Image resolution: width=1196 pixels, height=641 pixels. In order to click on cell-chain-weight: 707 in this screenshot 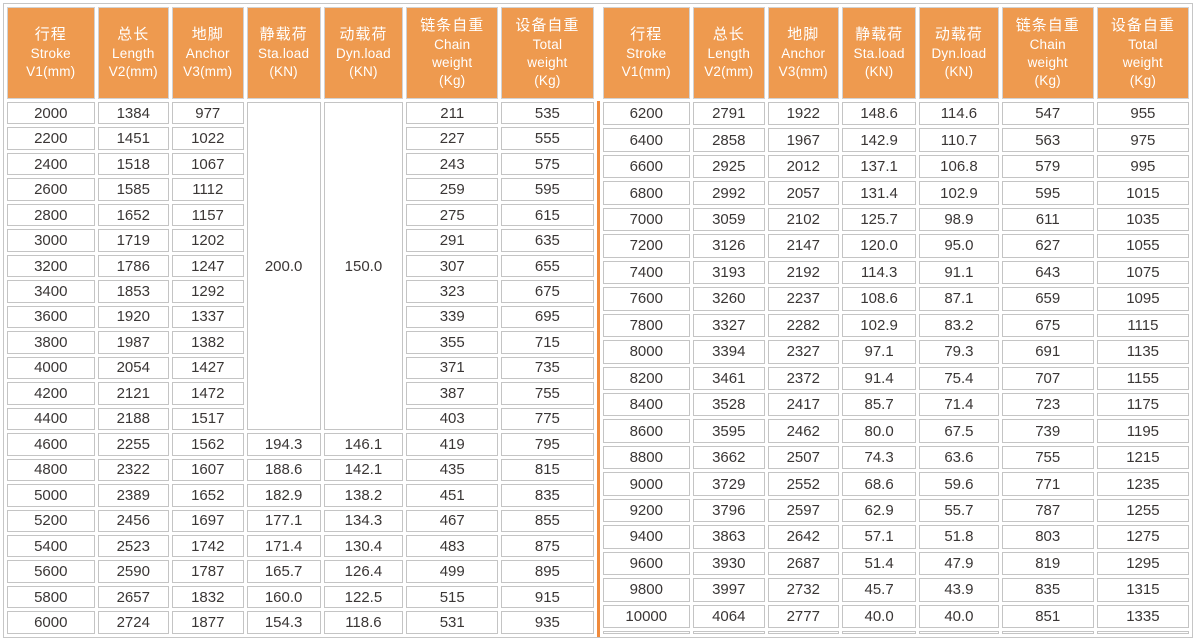, I will do `click(1047, 378)`.